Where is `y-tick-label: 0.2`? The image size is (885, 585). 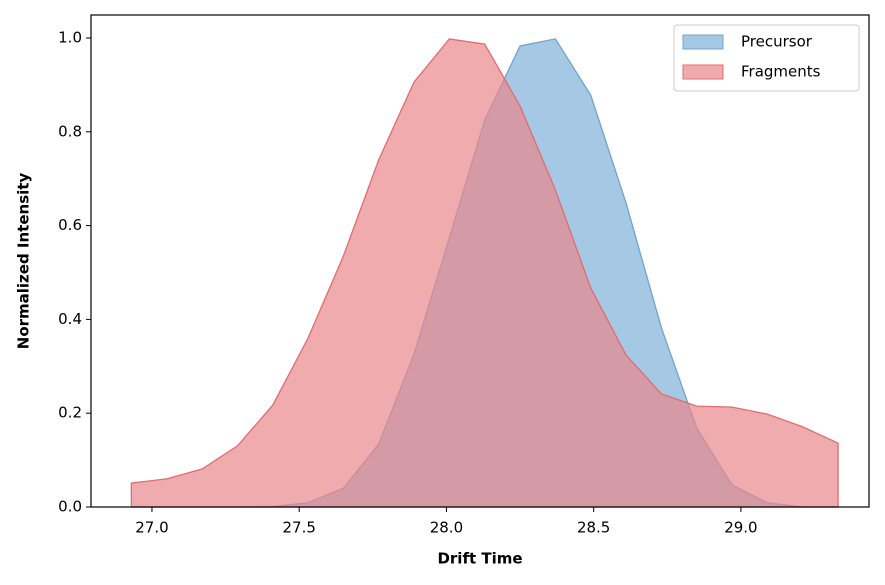 y-tick-label: 0.2 is located at coordinates (70, 413).